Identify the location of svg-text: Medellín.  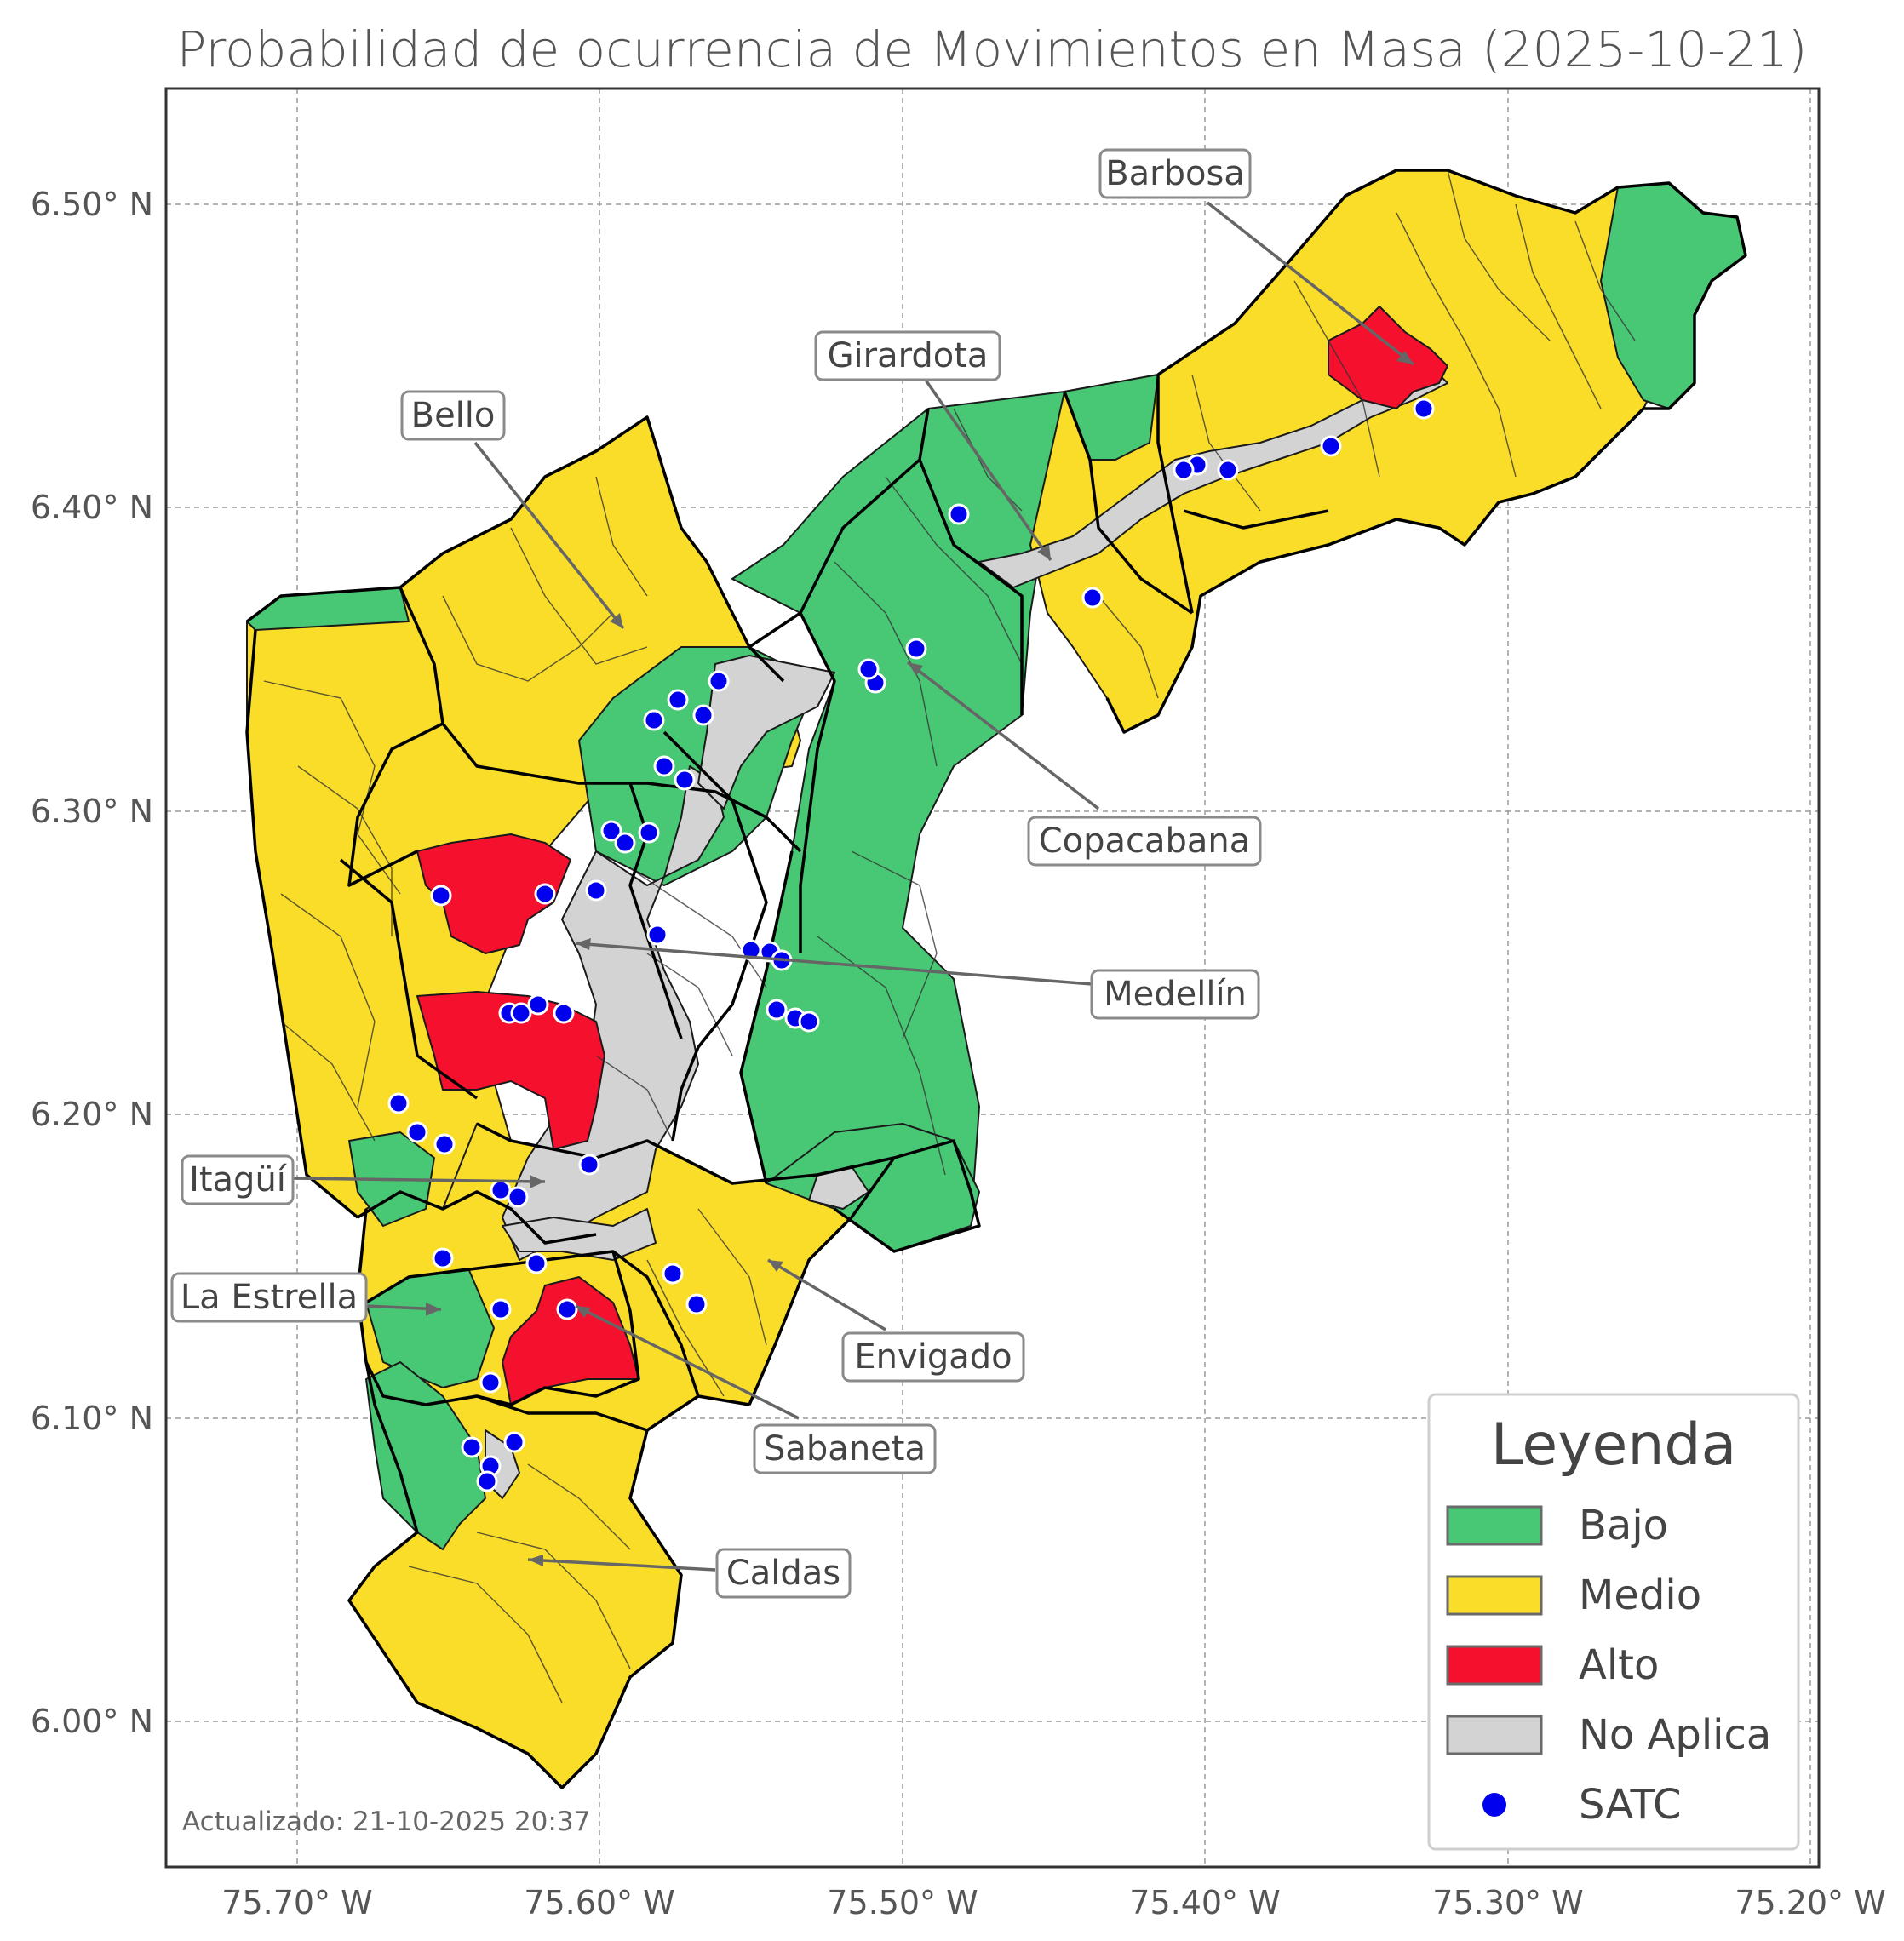
(1175, 994).